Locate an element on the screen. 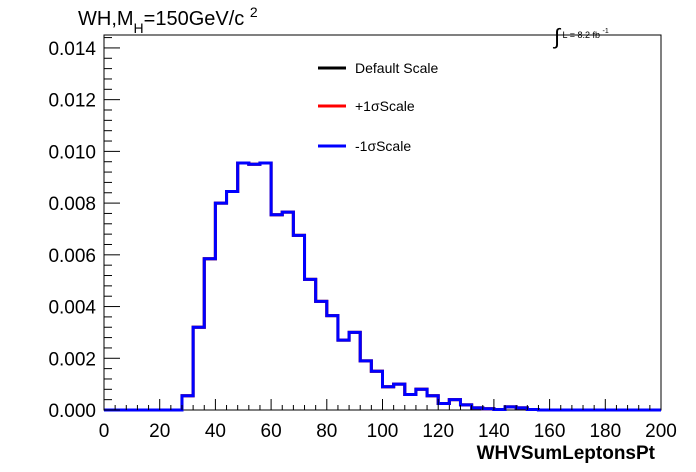  legend-label-0: Default Scale is located at coordinates (396, 68).